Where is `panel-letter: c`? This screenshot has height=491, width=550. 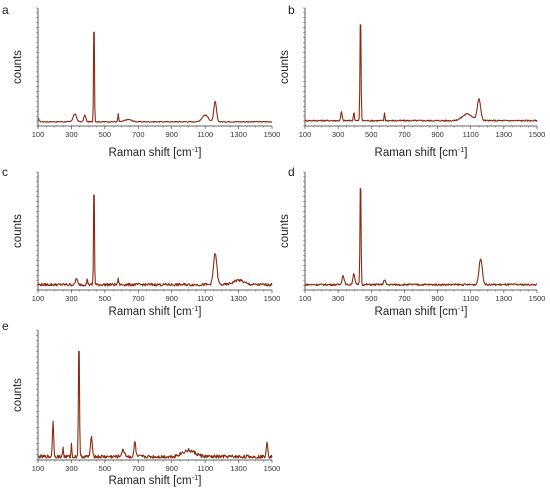
panel-letter: c is located at coordinates (5, 172).